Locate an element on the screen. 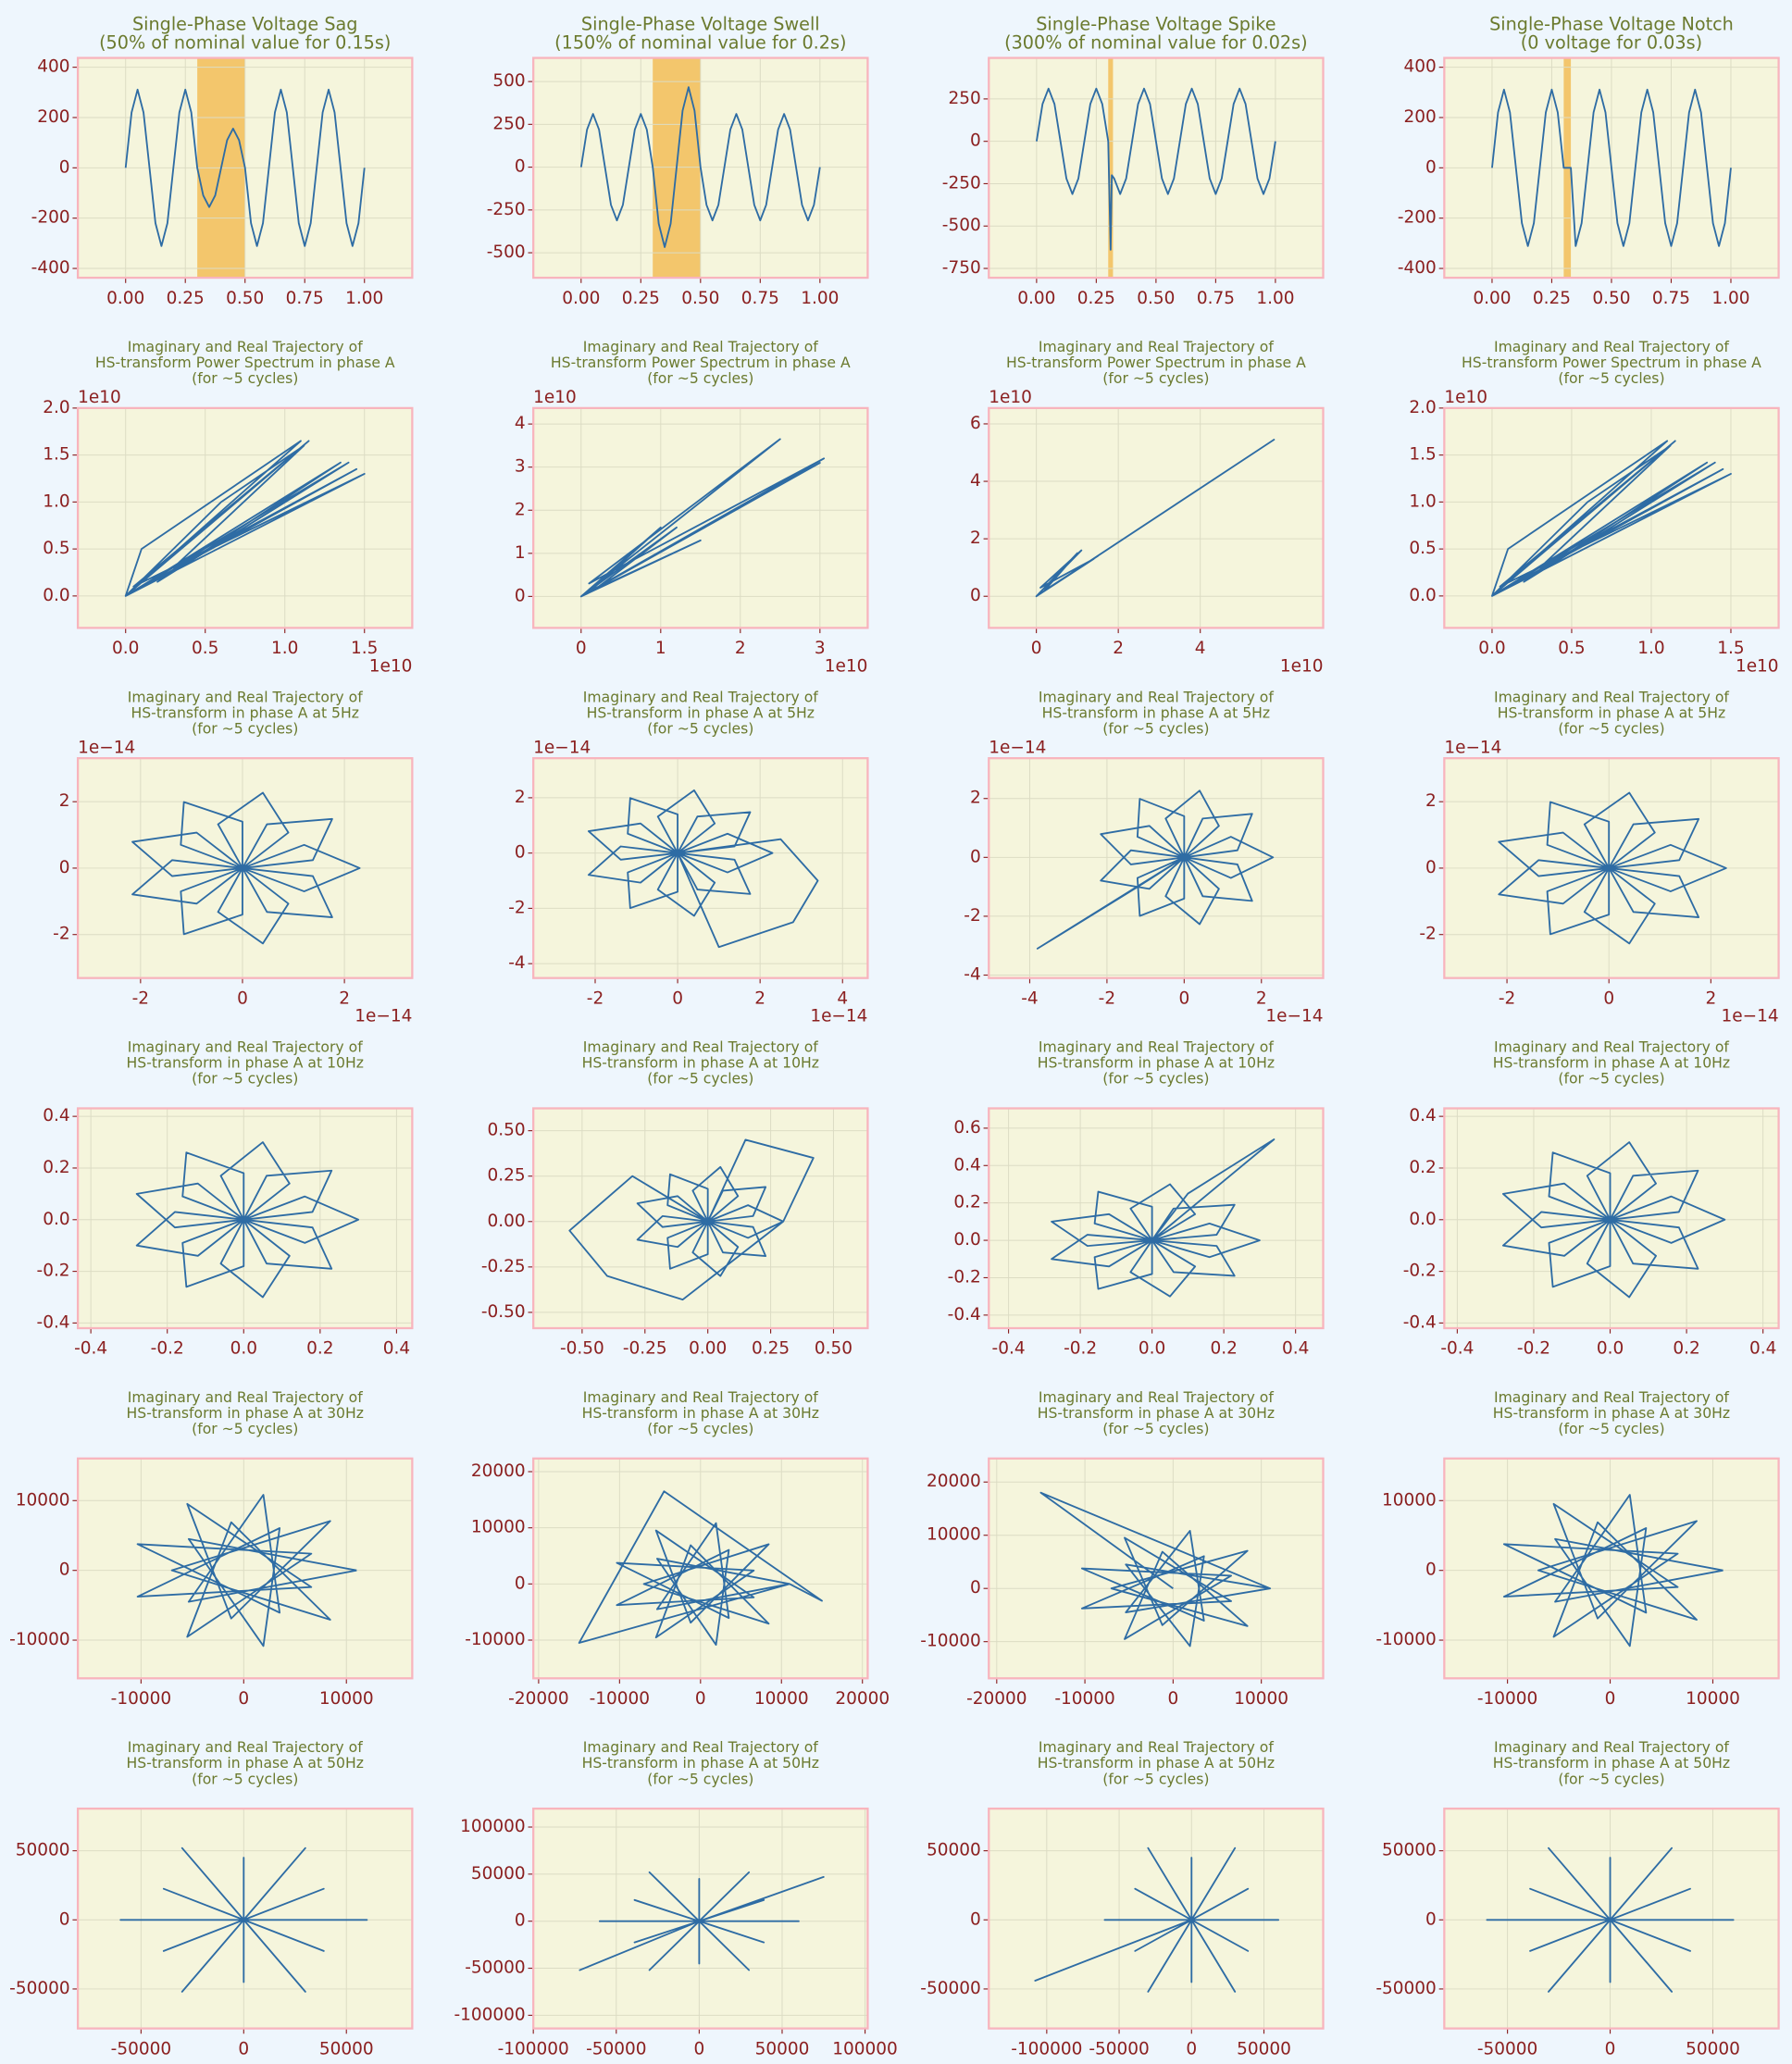 The height and width of the screenshot is (2064, 1792). chart-title: (300% of nominal value for 0.02s) is located at coordinates (1156, 42).